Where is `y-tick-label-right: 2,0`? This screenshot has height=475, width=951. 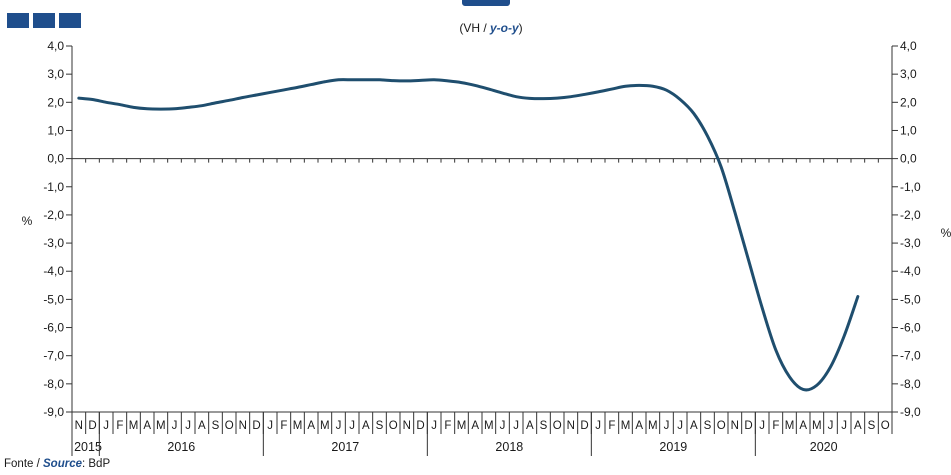 y-tick-label-right: 2,0 is located at coordinates (908, 102).